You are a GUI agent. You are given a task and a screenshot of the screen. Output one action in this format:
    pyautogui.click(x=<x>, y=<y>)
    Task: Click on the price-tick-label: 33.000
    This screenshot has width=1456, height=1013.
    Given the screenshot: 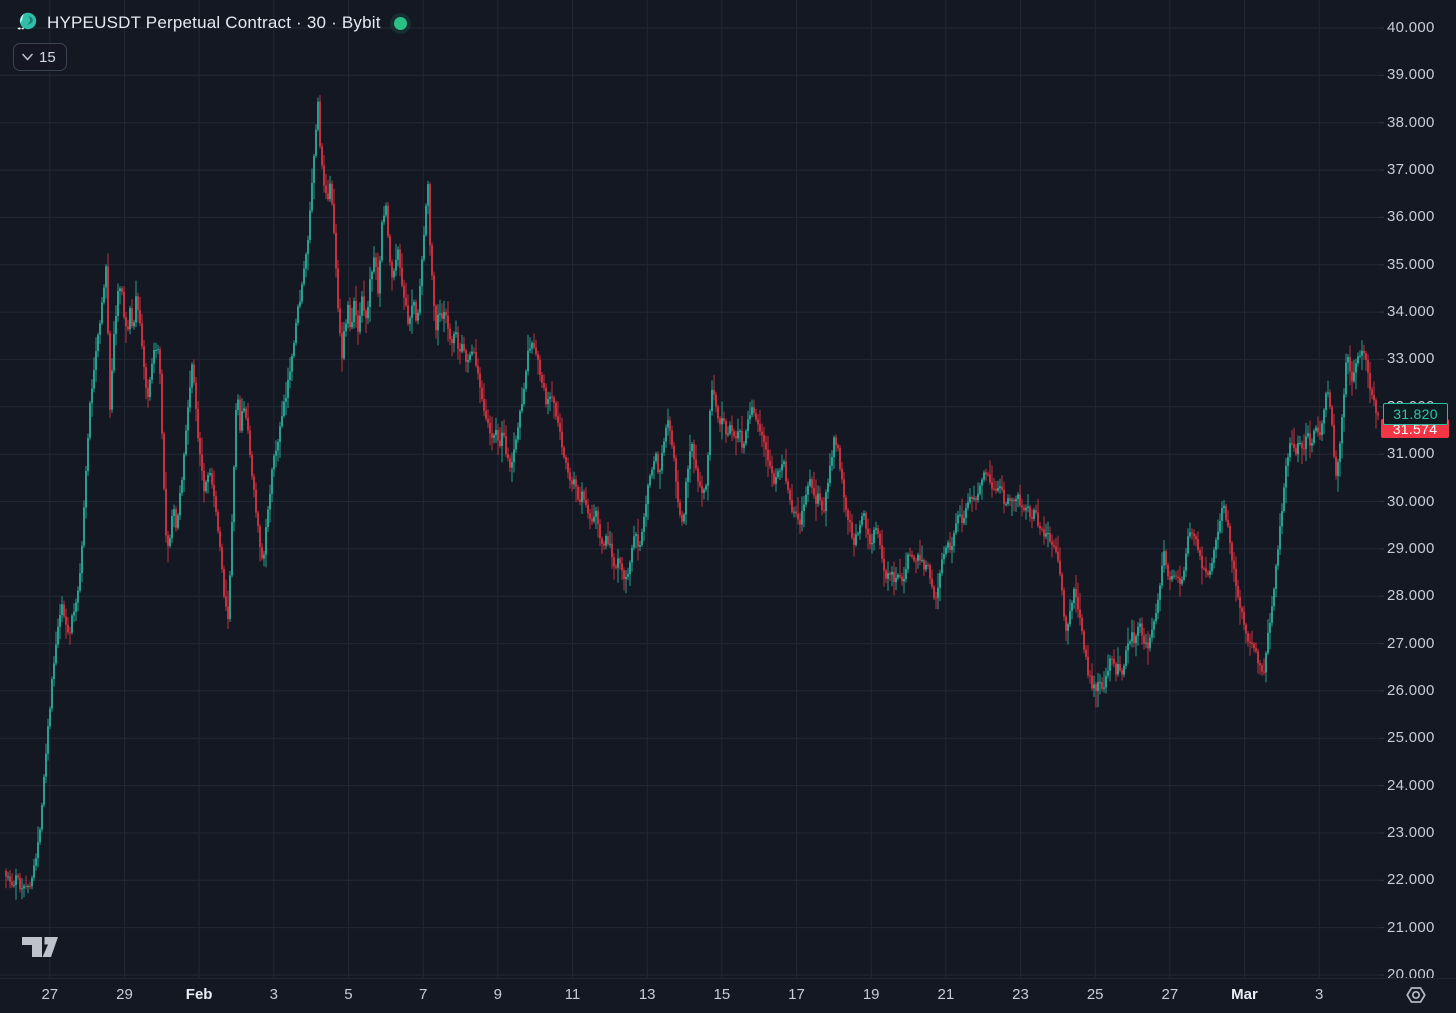 What is the action you would take?
    pyautogui.click(x=1411, y=359)
    